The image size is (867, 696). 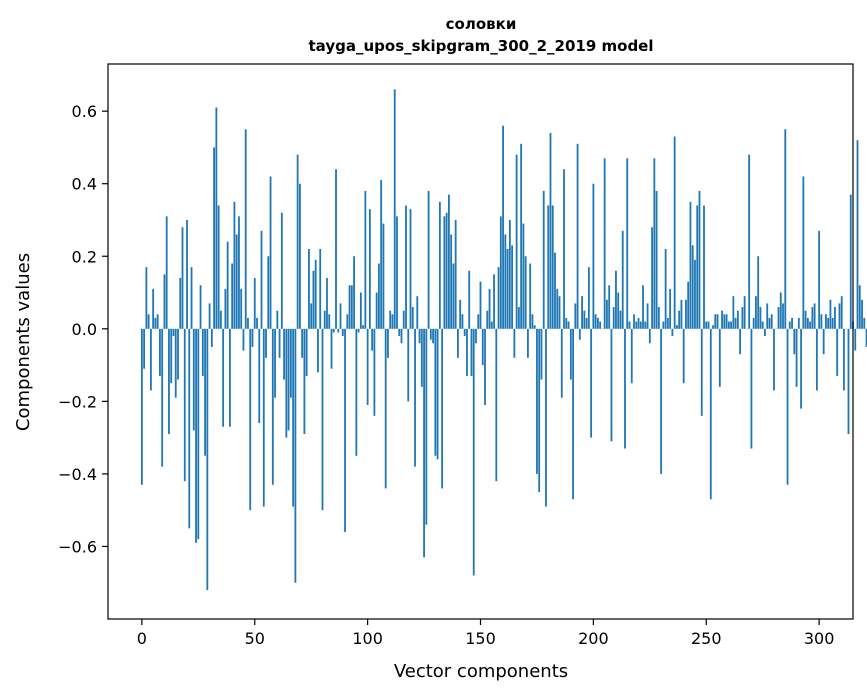 I want to click on x-tick-label: 0, so click(x=142, y=638).